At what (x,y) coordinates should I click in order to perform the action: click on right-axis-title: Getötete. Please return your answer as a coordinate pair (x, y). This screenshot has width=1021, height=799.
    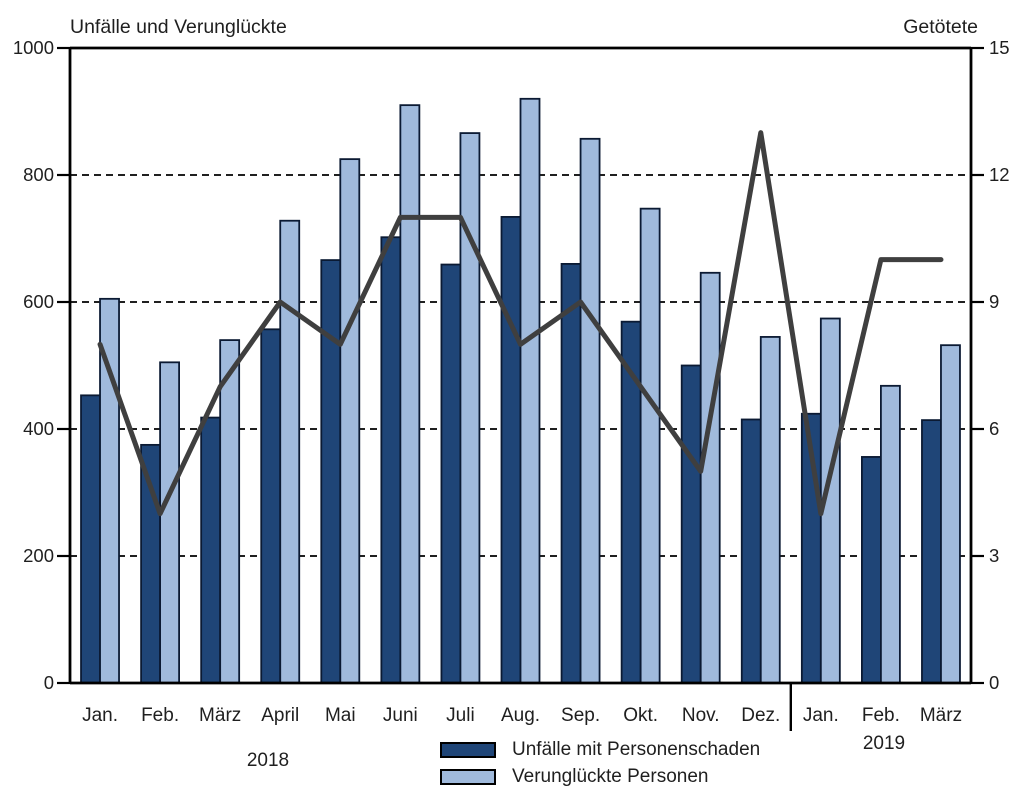
    Looking at the image, I should click on (940, 27).